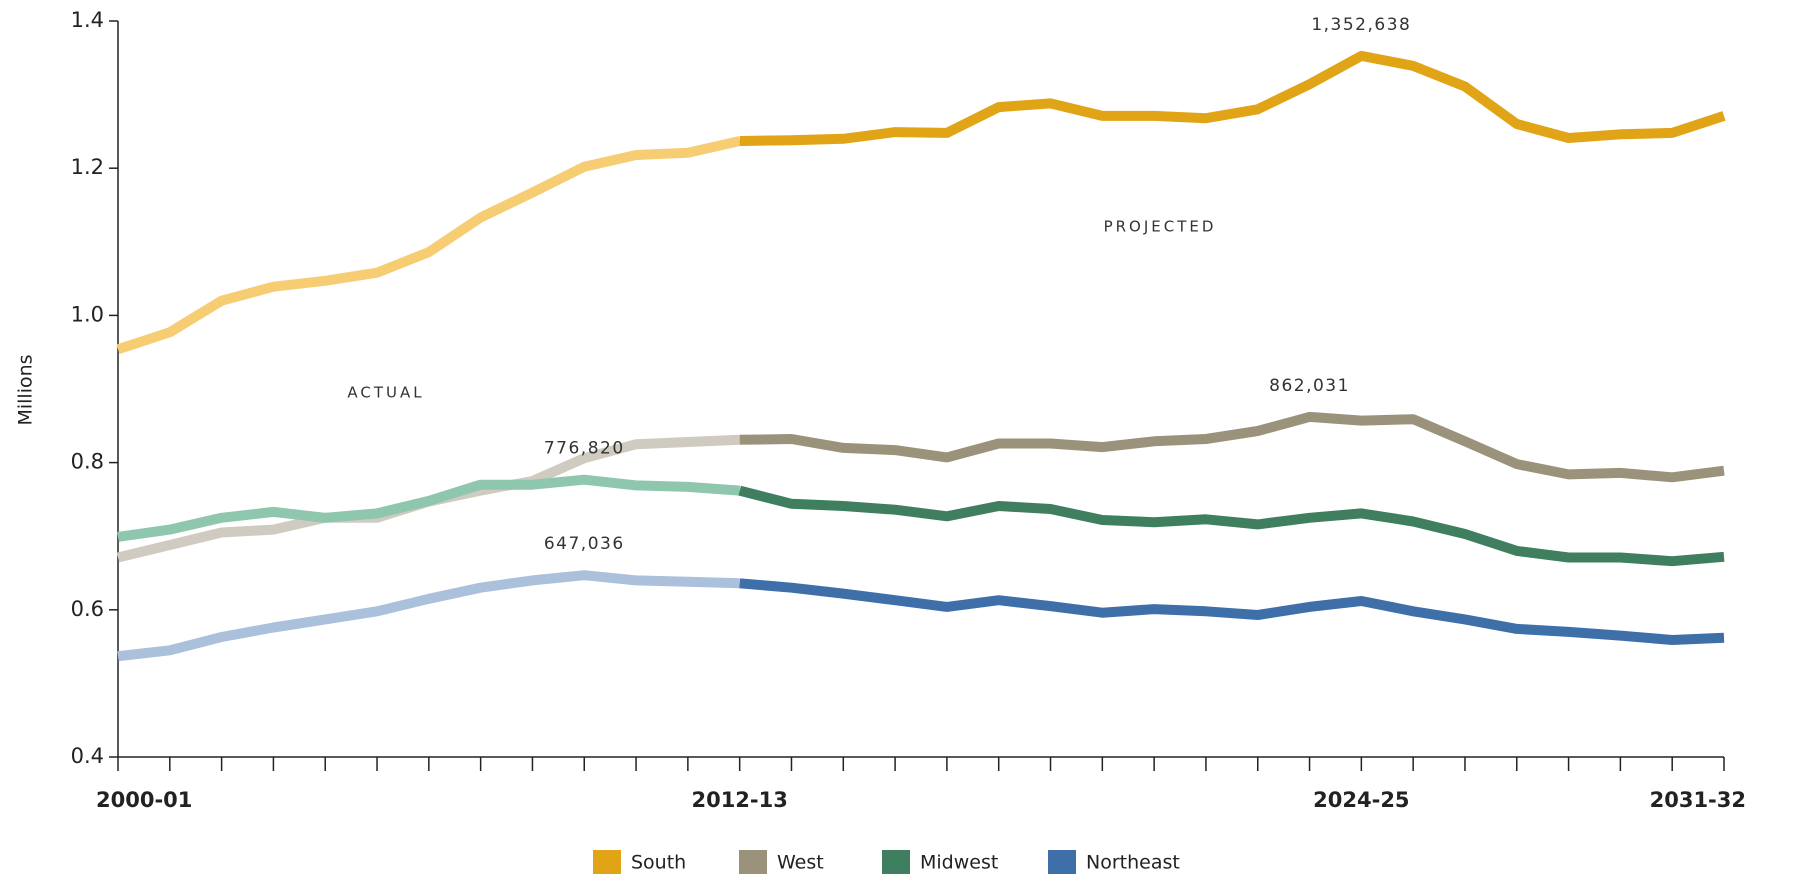 This screenshot has width=1796, height=880. Describe the element at coordinates (87, 167) in the screenshot. I see `y-tick-label: 1.2` at that location.